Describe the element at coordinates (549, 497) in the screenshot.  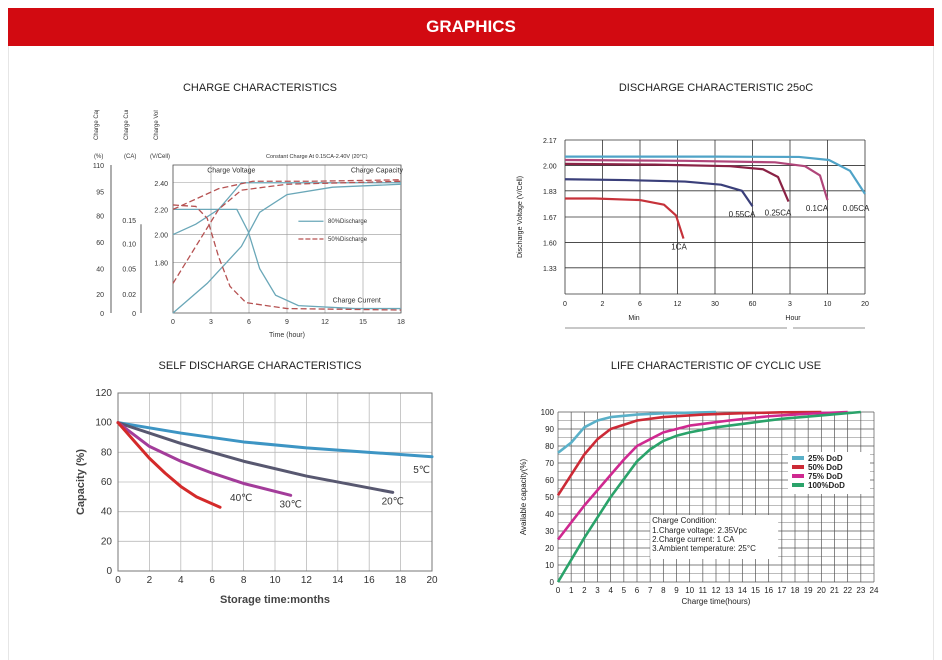
I see `y-tick-label: 50` at that location.